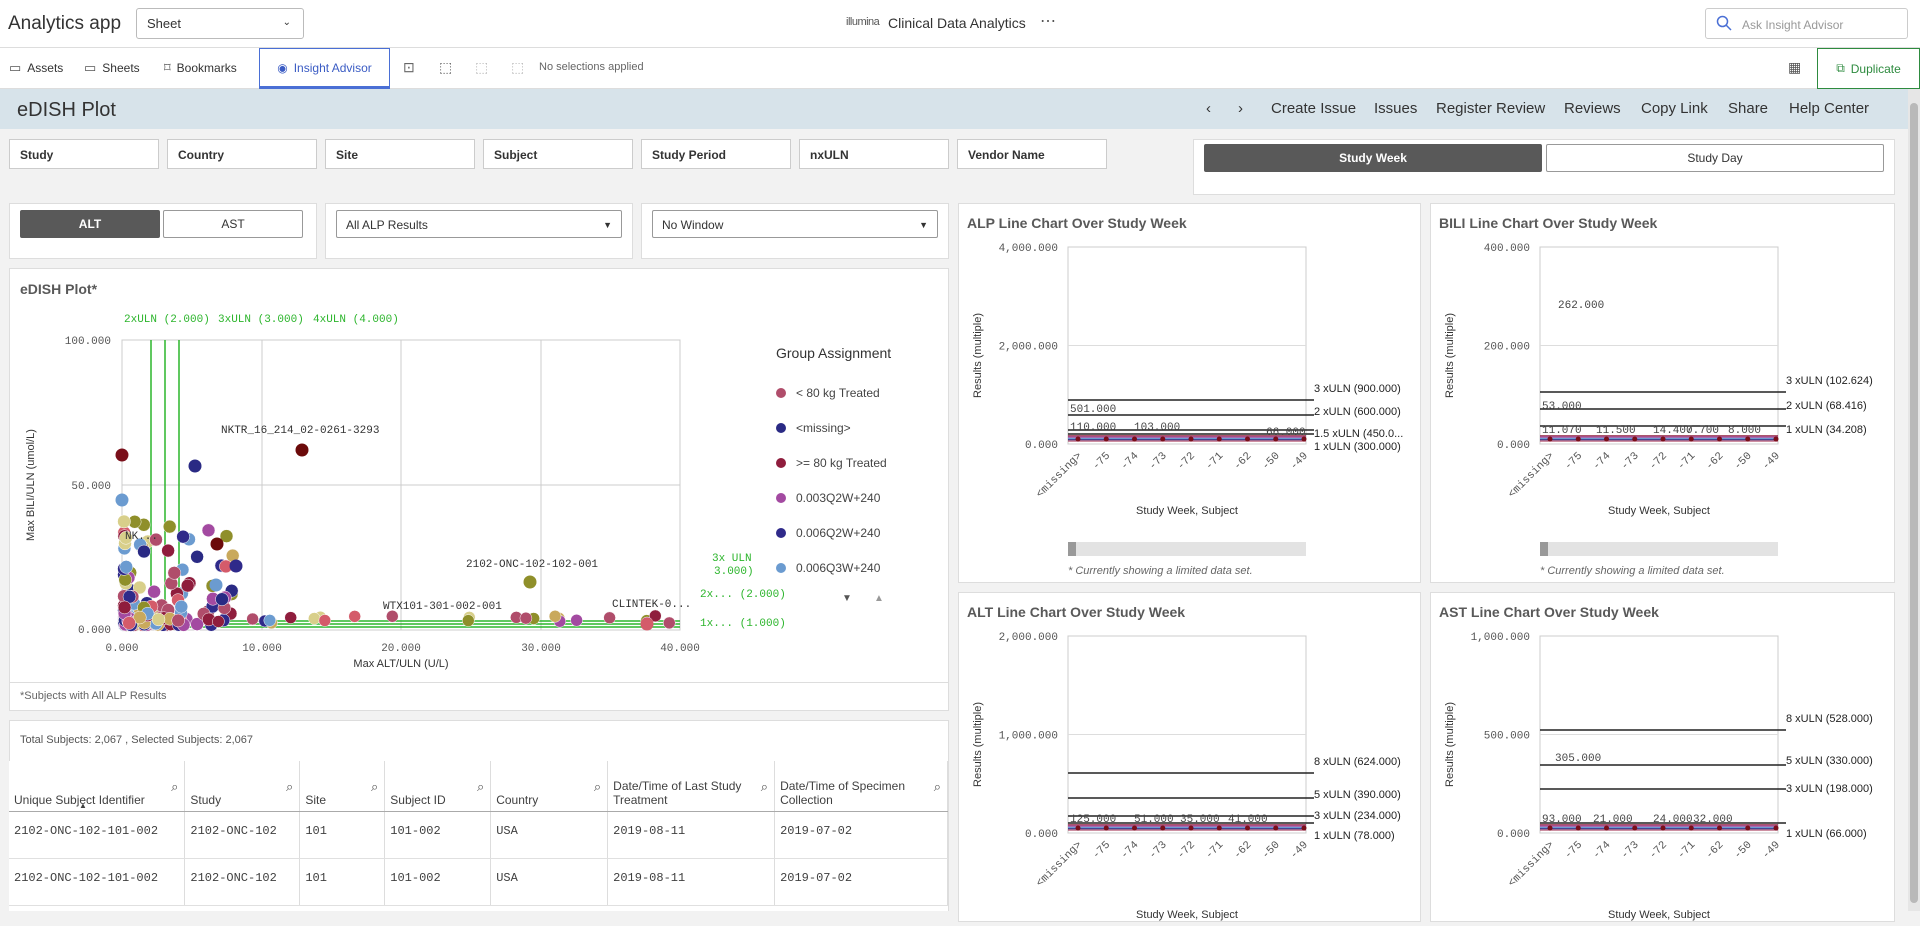  I want to click on legend-item: 0.006Q2W+240, so click(856, 532).